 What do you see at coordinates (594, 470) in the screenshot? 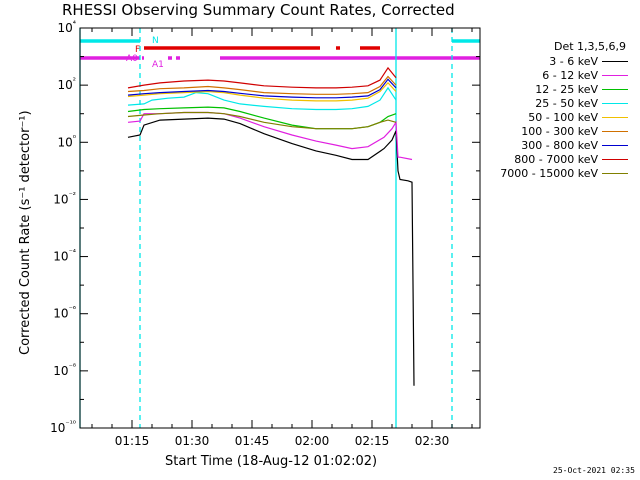
I see `timestamp: 25-Oct-2021 02:35` at bounding box center [594, 470].